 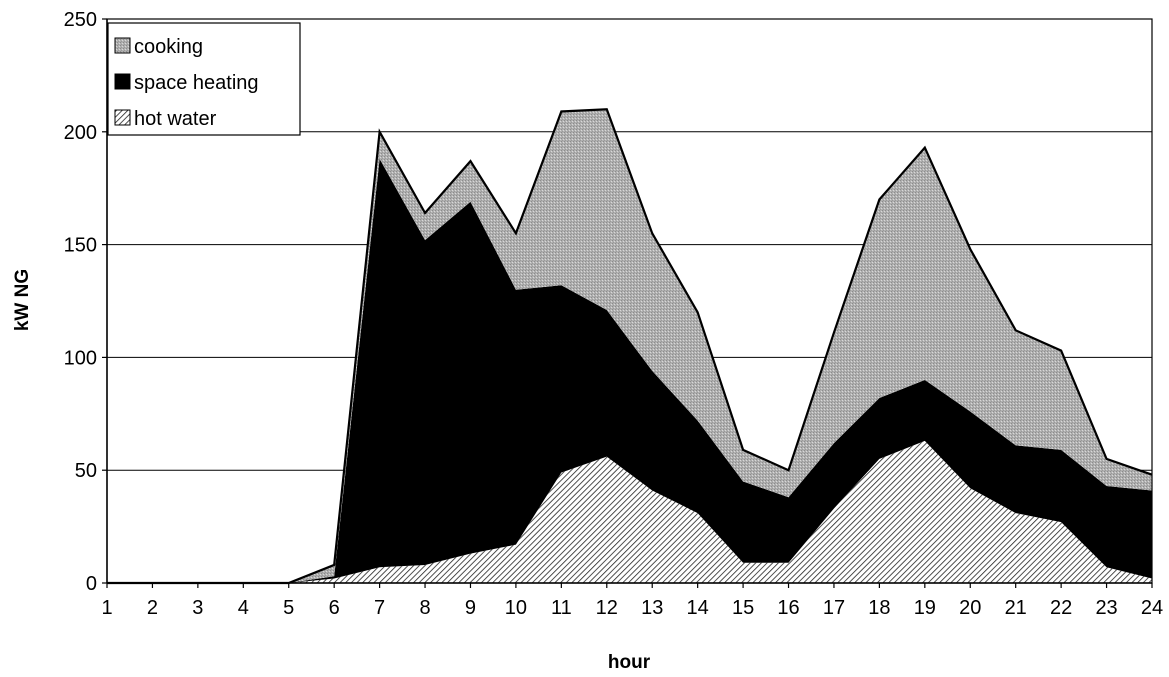 I want to click on x-tick-label: 18, so click(x=879, y=608).